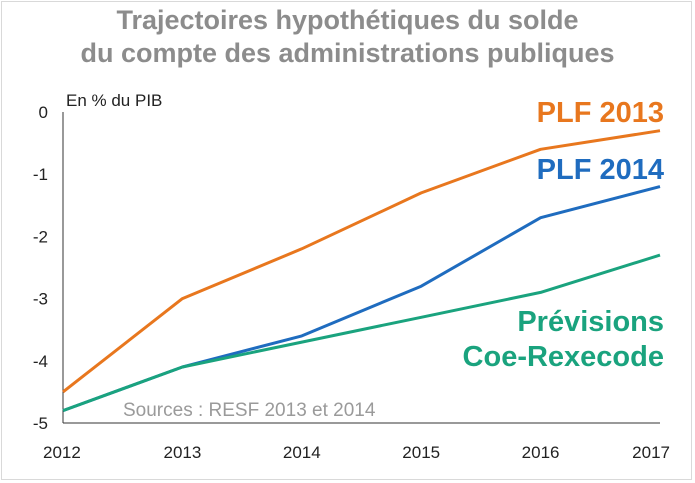 The width and height of the screenshot is (695, 483). I want to click on y-tick-labels: 0 -1 -2 -3 -4 -5, so click(40, 268).